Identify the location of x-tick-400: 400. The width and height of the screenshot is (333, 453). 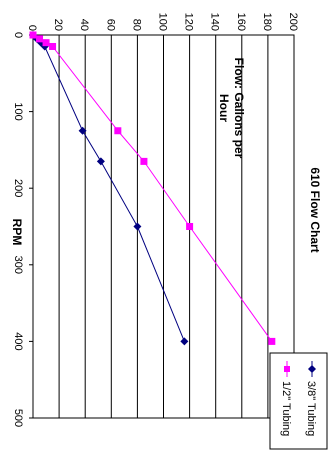
(18, 341).